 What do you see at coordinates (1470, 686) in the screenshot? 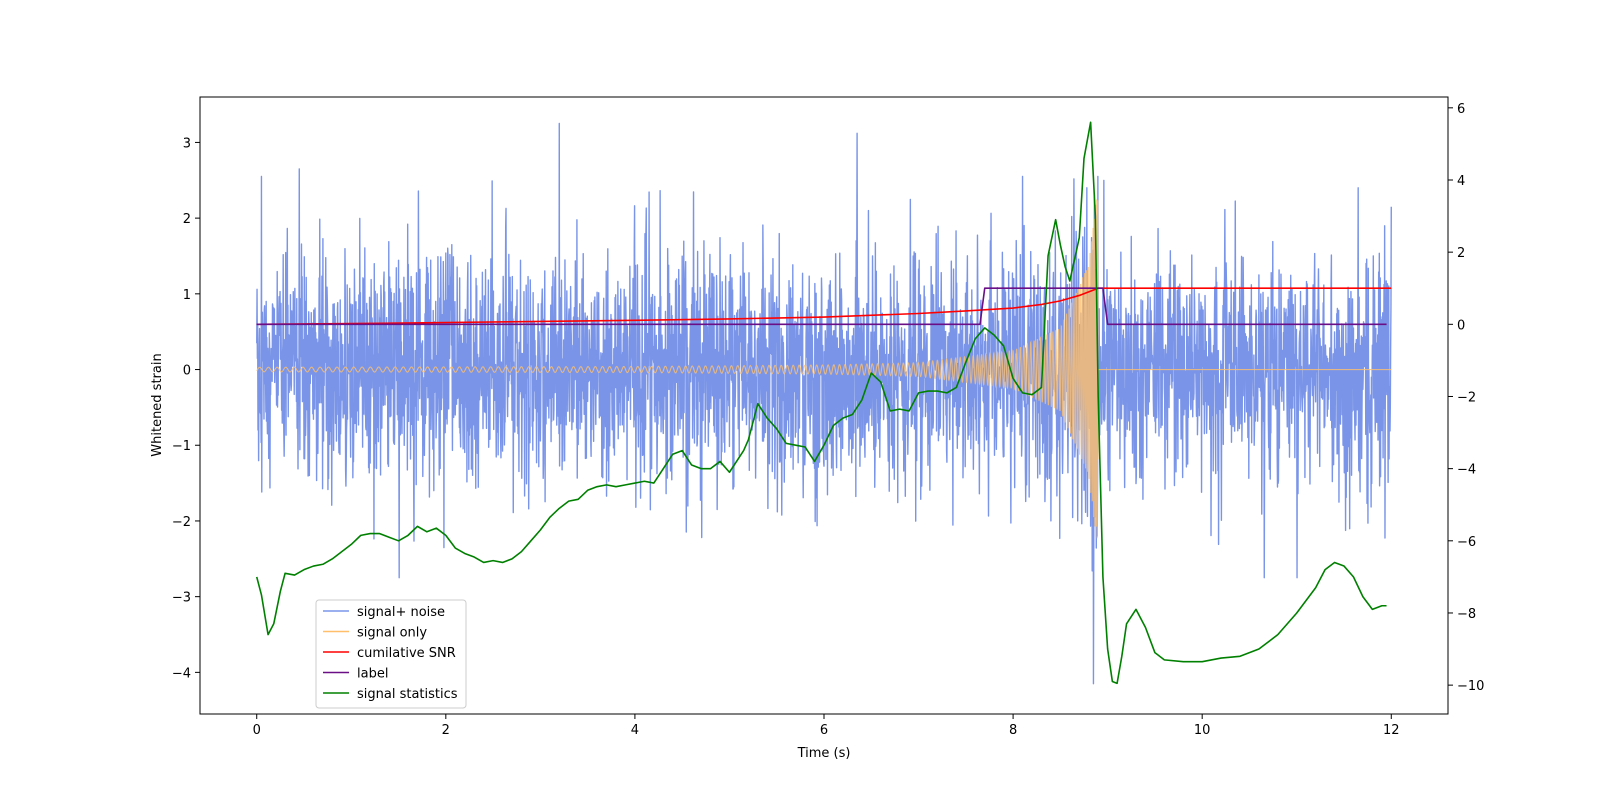
I see `y2-tick-label: −10` at bounding box center [1470, 686].